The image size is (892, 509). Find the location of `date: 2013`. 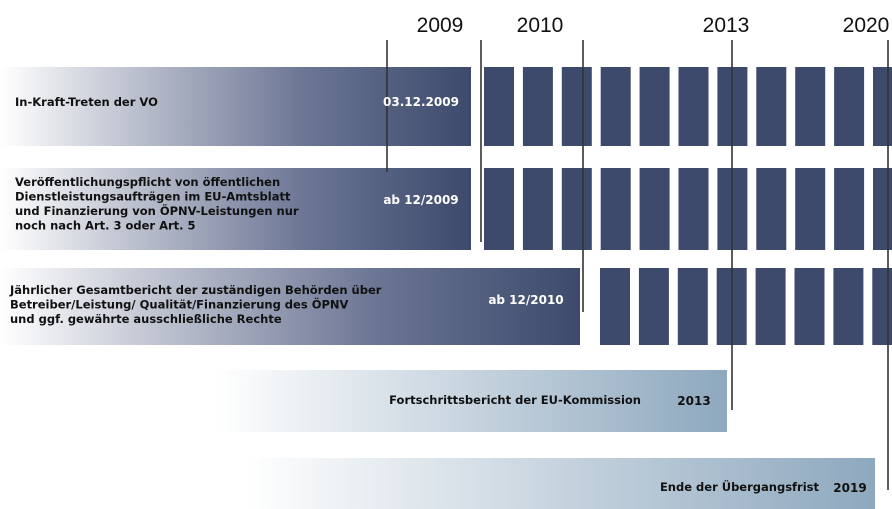

date: 2013 is located at coordinates (693, 401).